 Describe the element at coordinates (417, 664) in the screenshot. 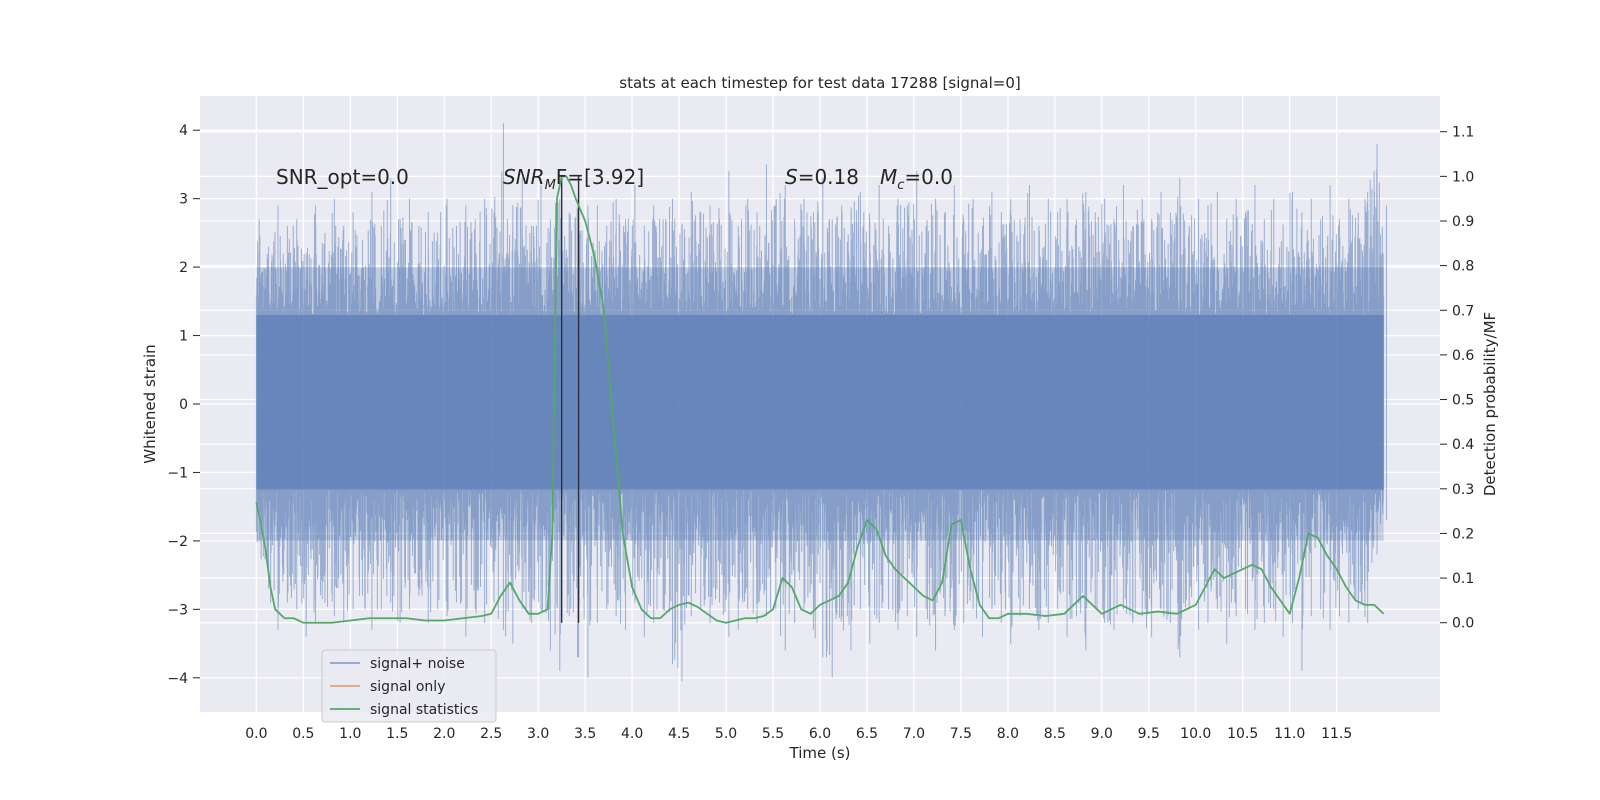

I see `legend-label-signal-noise: signal+ noise` at that location.